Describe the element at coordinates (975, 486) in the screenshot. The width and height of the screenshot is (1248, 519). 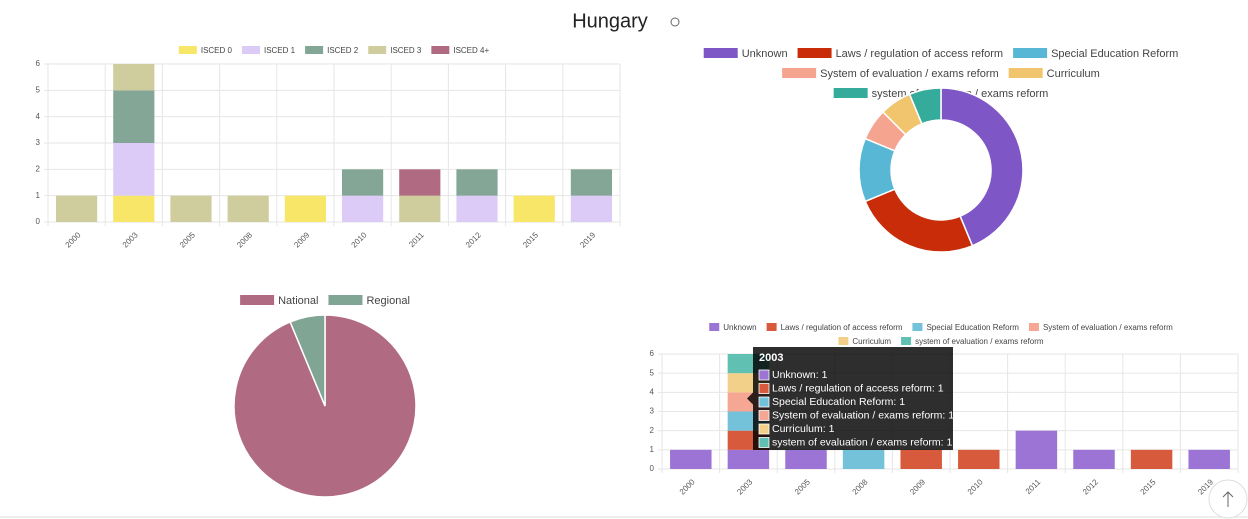
I see `x-tick-label: 2010` at that location.